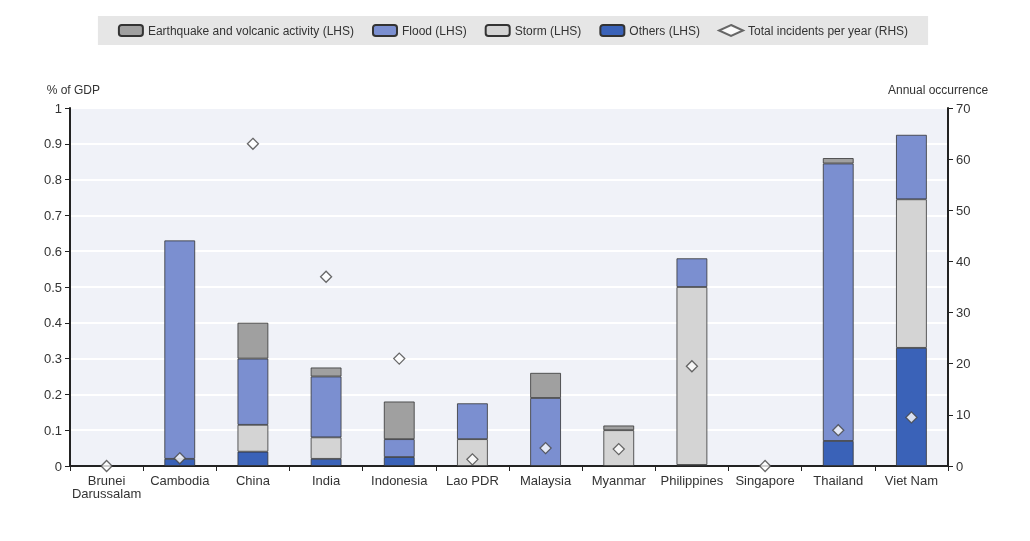 The image size is (1030, 541). What do you see at coordinates (838, 480) in the screenshot?
I see `x-tick-label: Thailand` at bounding box center [838, 480].